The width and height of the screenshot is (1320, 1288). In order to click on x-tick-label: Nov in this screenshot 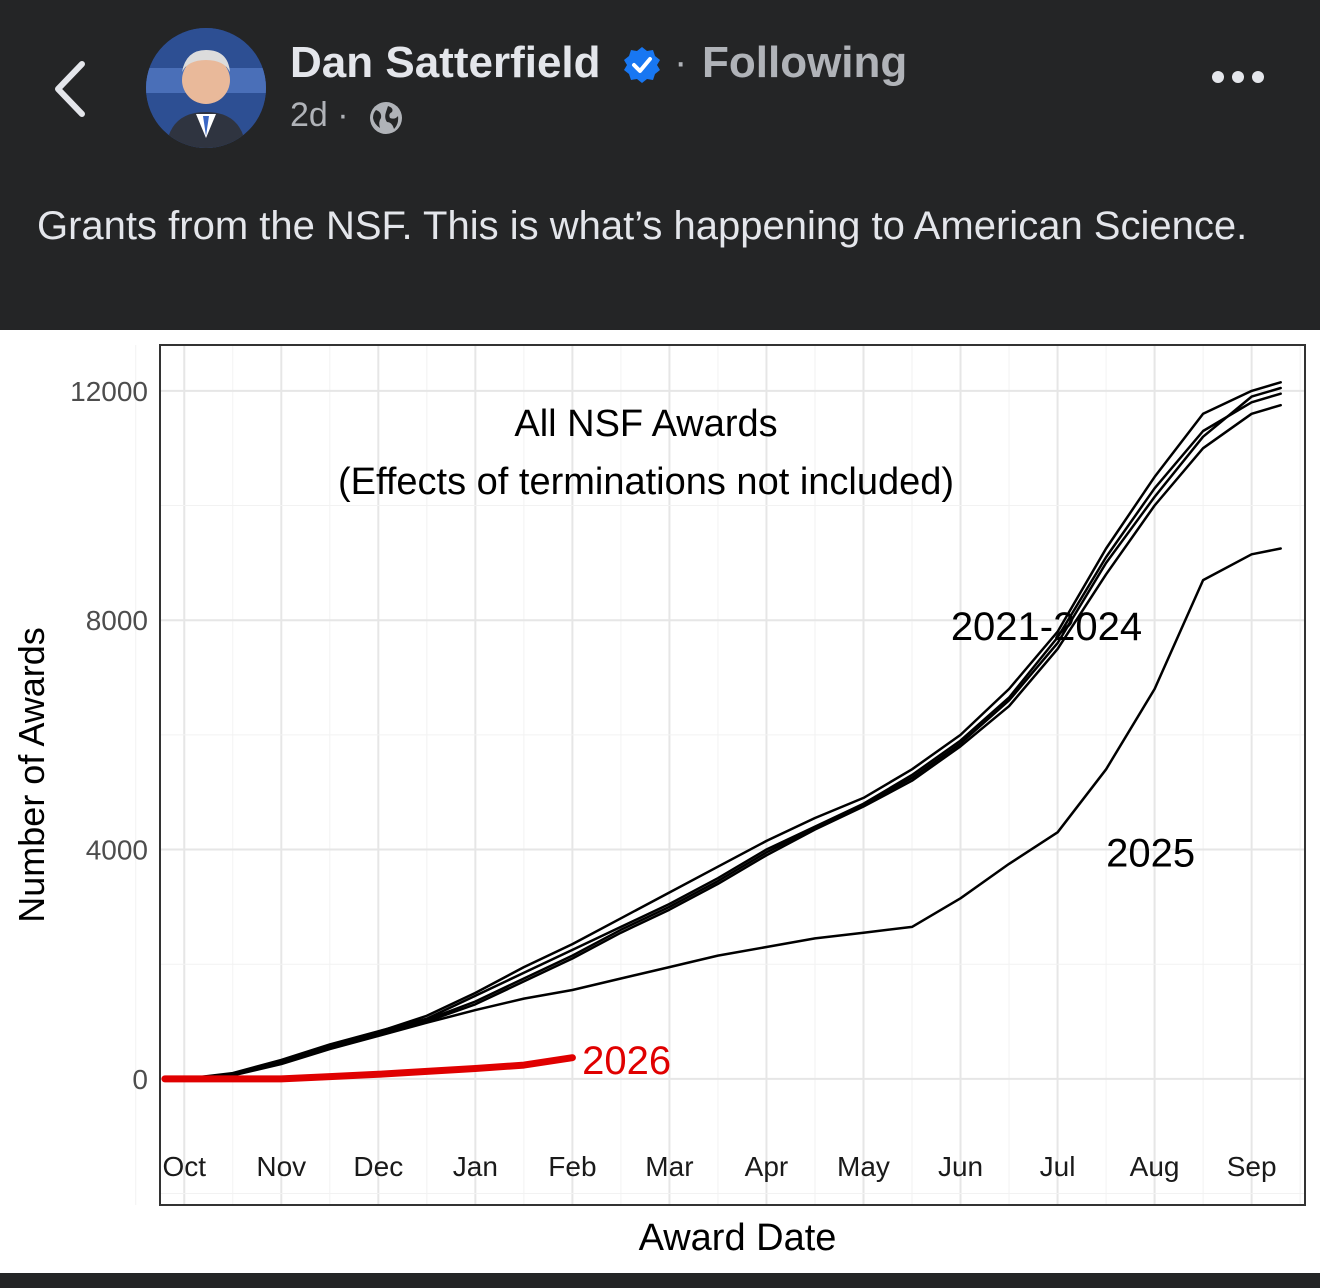, I will do `click(281, 1166)`.